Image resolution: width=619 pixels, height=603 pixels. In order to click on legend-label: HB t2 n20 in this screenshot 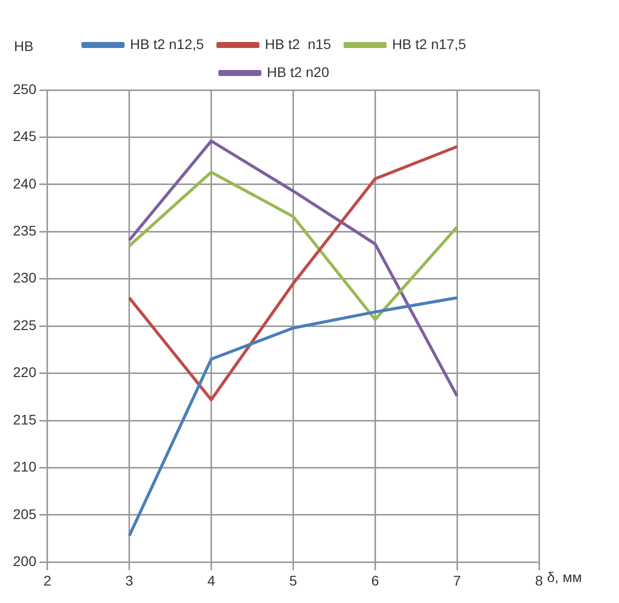, I will do `click(298, 72)`.